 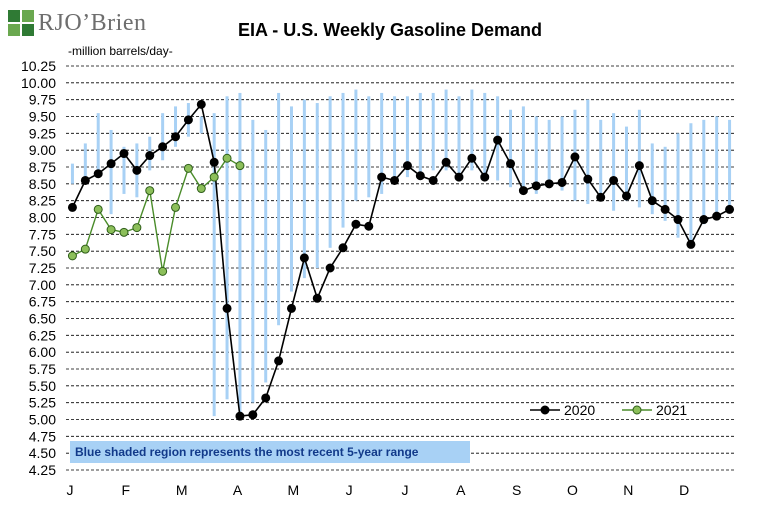 I want to click on y-tick-label: 6.75, so click(x=42, y=302).